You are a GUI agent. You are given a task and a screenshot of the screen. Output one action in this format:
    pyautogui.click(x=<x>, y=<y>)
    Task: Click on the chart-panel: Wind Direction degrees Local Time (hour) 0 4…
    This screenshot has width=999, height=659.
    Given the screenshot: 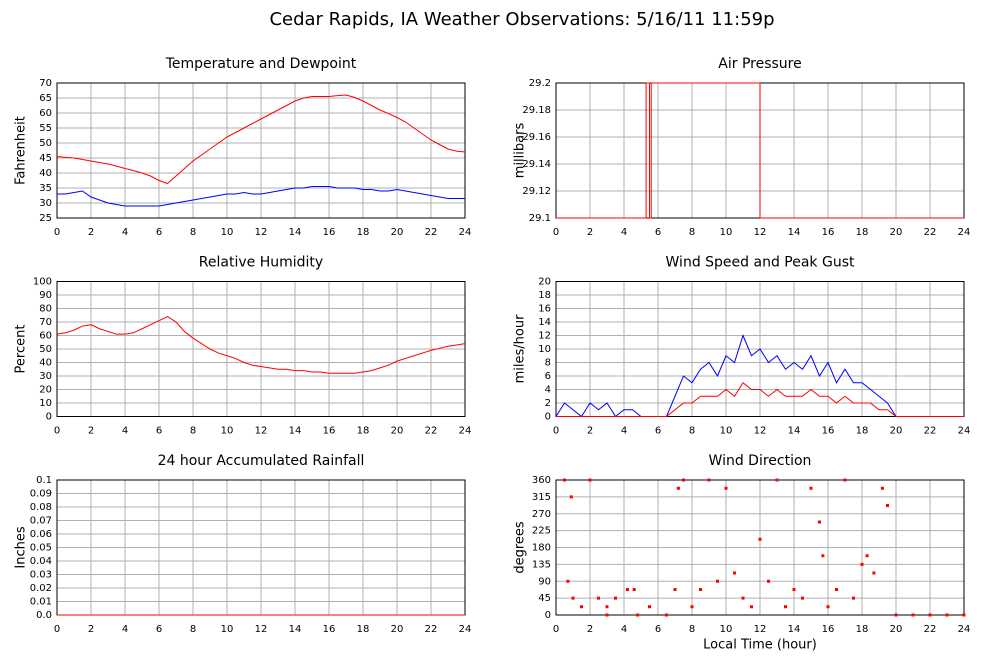 What is the action you would take?
    pyautogui.click(x=742, y=553)
    